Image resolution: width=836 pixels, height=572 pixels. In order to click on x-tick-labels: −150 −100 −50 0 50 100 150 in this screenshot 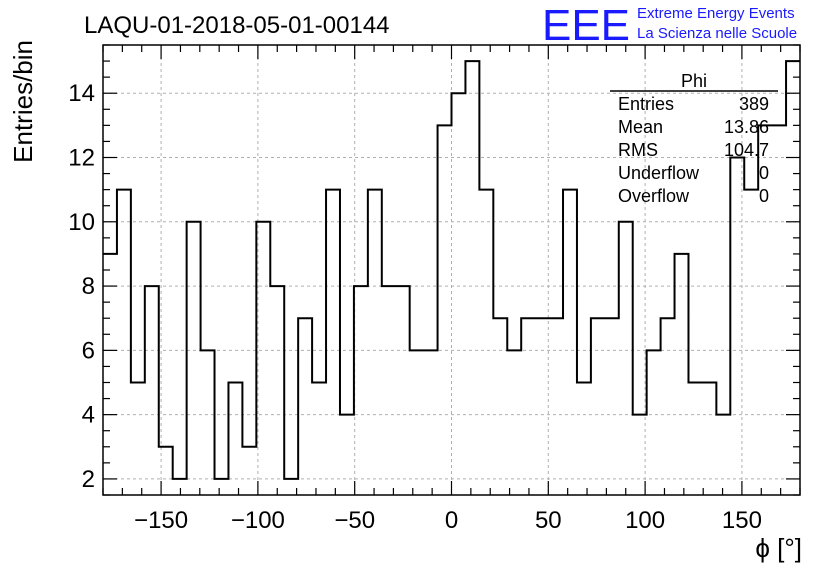, I will do `click(448, 520)`.